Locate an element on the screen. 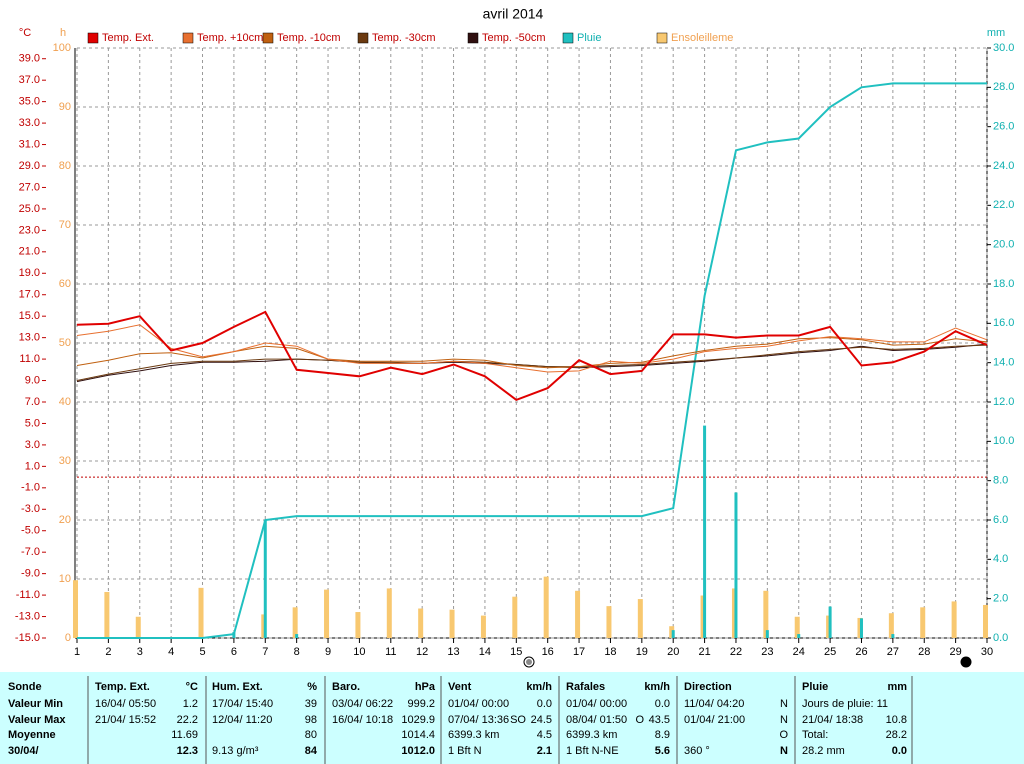 This screenshot has height=764, width=1024. cell-label: 03/04/ 06:22 is located at coordinates (362, 704).